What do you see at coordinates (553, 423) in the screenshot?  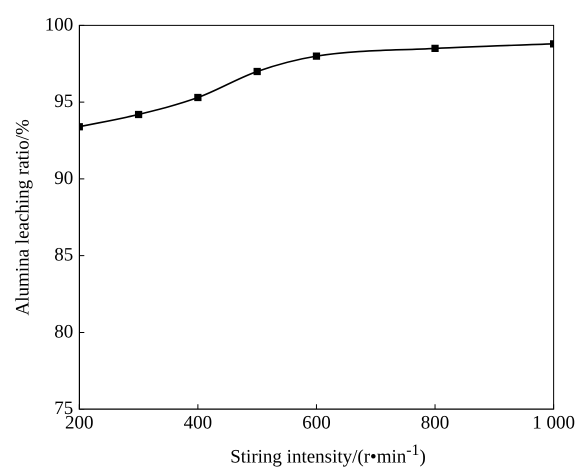 I see `x-tick-label: 1 000` at bounding box center [553, 423].